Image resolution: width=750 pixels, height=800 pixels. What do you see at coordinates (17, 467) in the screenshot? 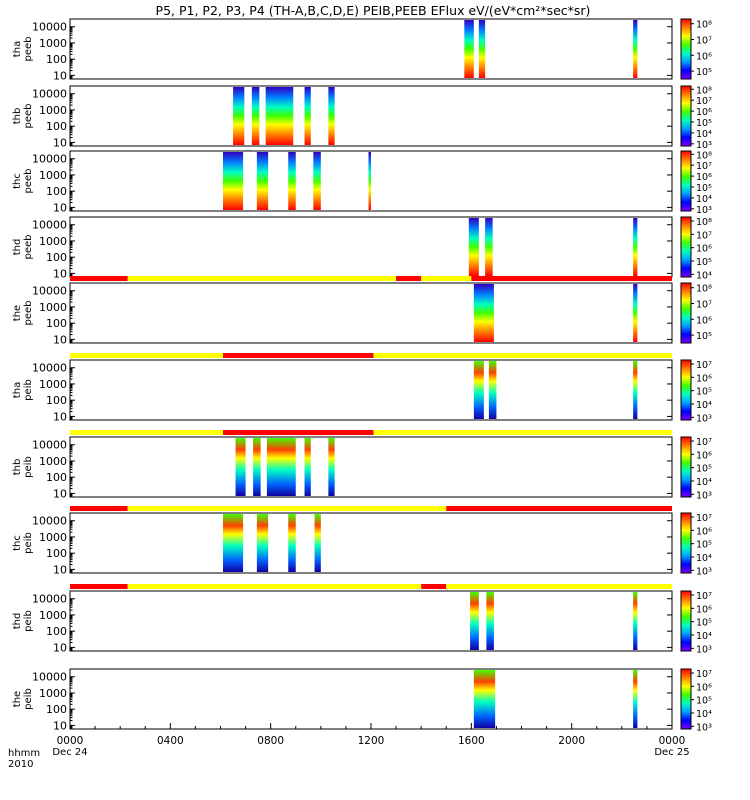
I see `panel-probe-label: thb` at bounding box center [17, 467].